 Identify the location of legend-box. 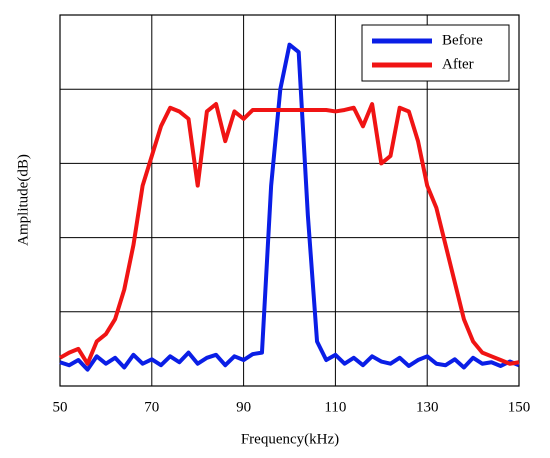
(435, 53).